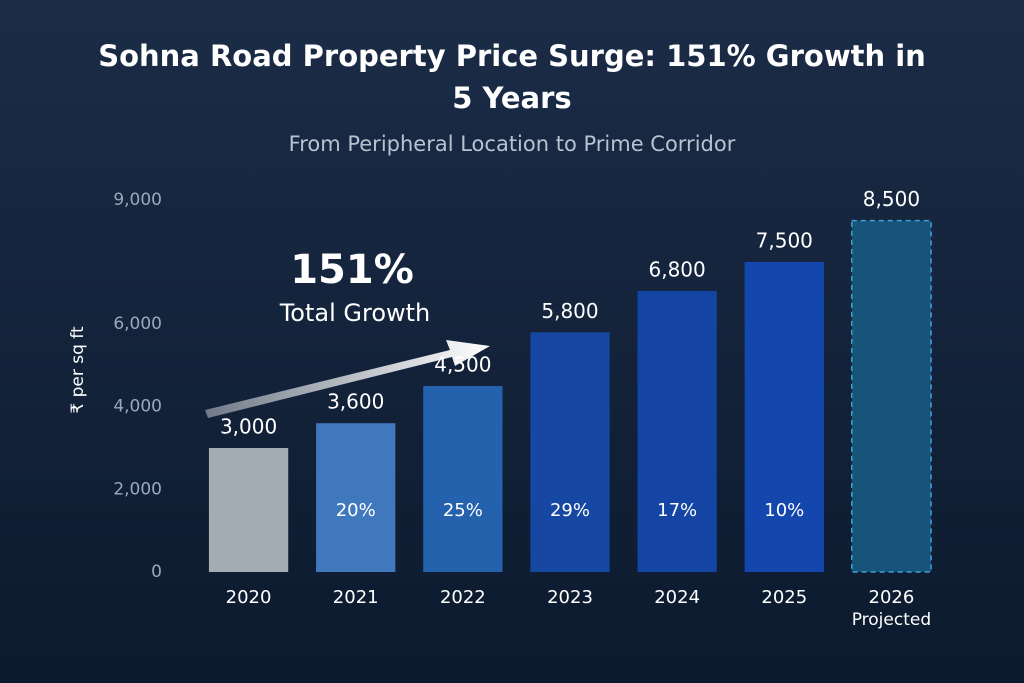 The width and height of the screenshot is (1024, 683). Describe the element at coordinates (137, 200) in the screenshot. I see `y-tick-label: 9,000` at that location.